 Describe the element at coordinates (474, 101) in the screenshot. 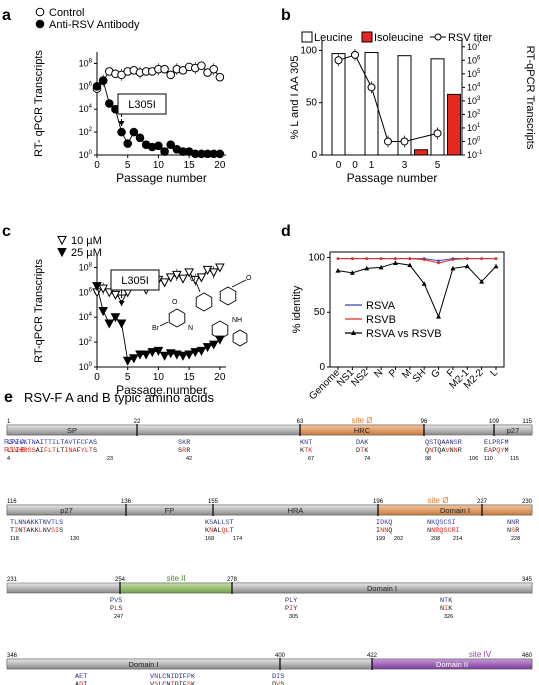

I see `y2-tick-label: 10³` at that location.